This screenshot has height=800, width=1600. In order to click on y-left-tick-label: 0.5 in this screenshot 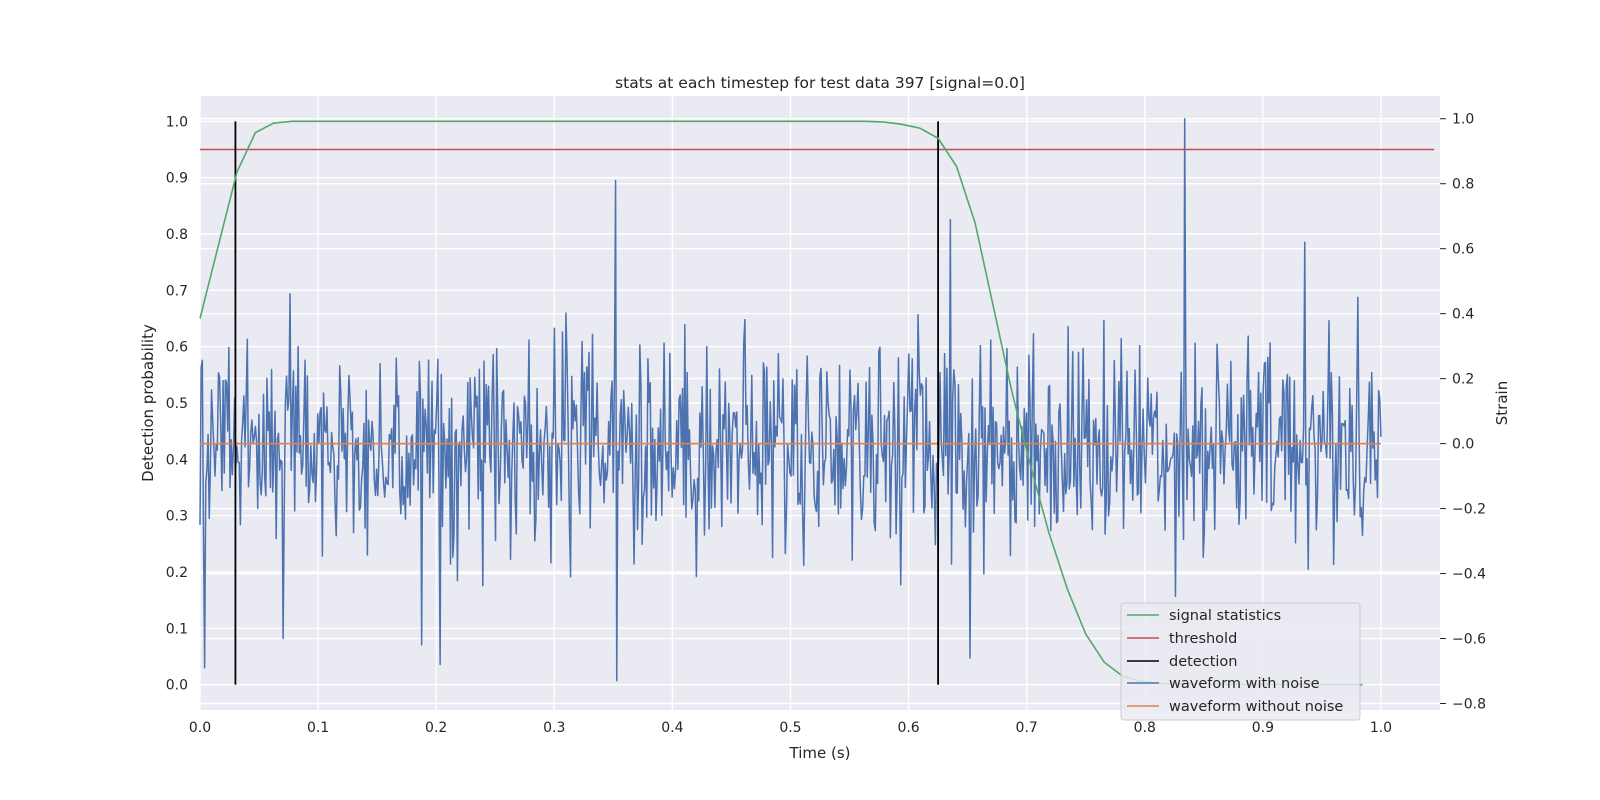, I will do `click(177, 404)`.